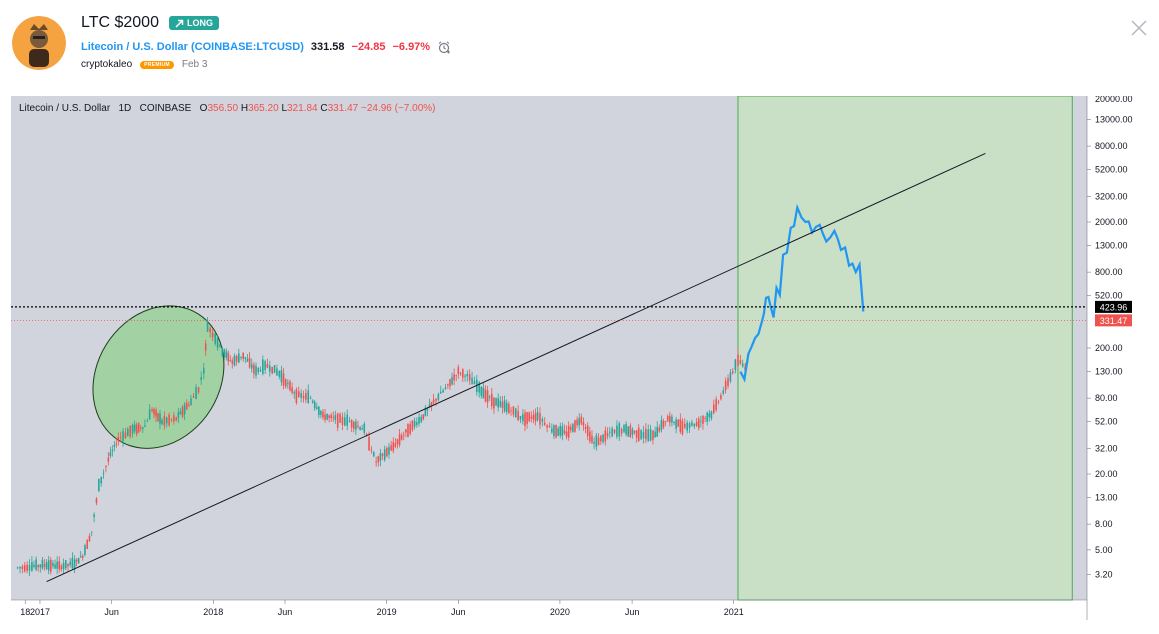 The height and width of the screenshot is (634, 1159). I want to click on author-name: cryptokaleo, so click(107, 64).